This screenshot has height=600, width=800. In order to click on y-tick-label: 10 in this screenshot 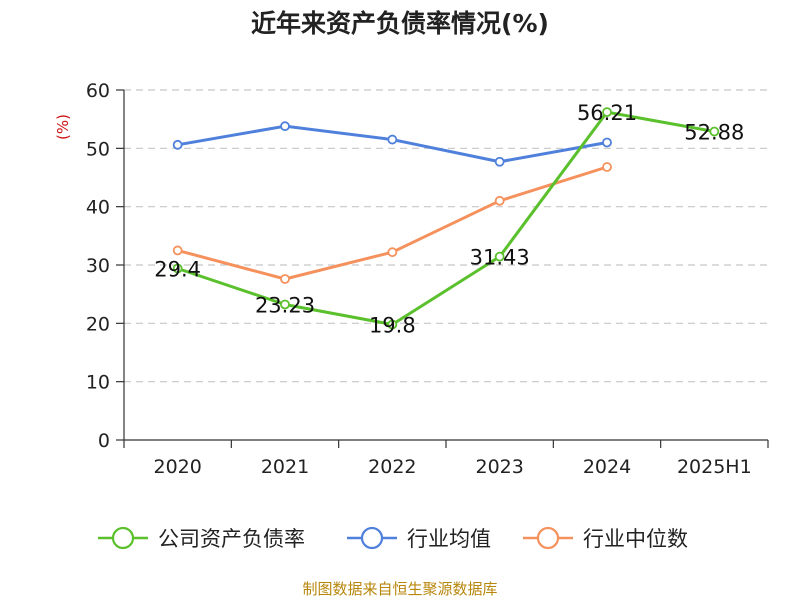, I will do `click(98, 383)`.